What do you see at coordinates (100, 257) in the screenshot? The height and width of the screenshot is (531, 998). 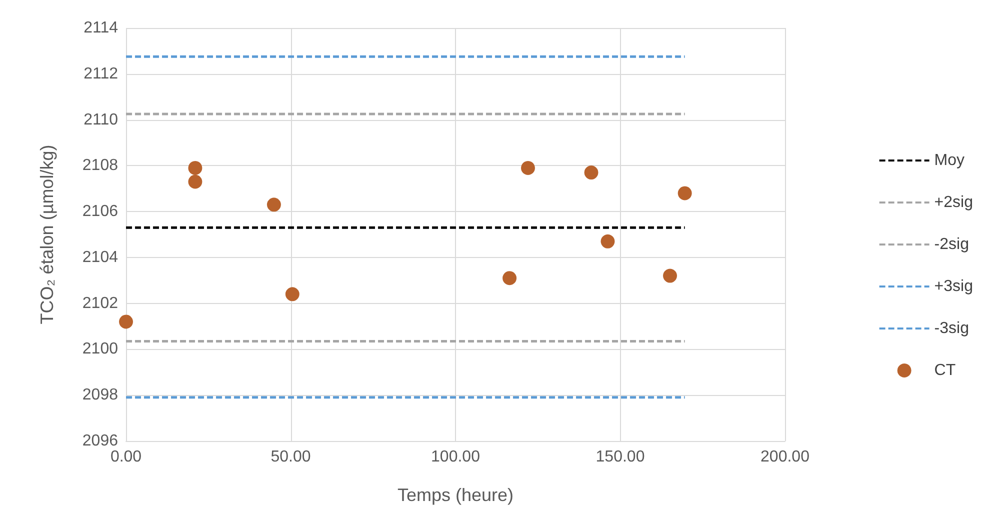 I see `y-tick-label: 2104` at bounding box center [100, 257].